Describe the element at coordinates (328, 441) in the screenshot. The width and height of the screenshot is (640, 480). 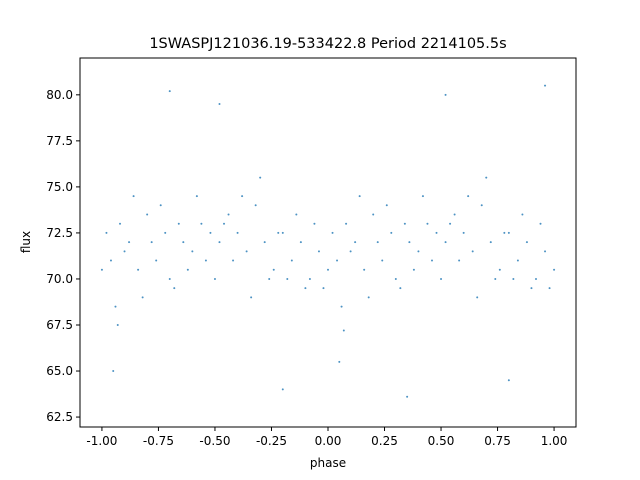
I see `x-tick-label: 0.00` at that location.